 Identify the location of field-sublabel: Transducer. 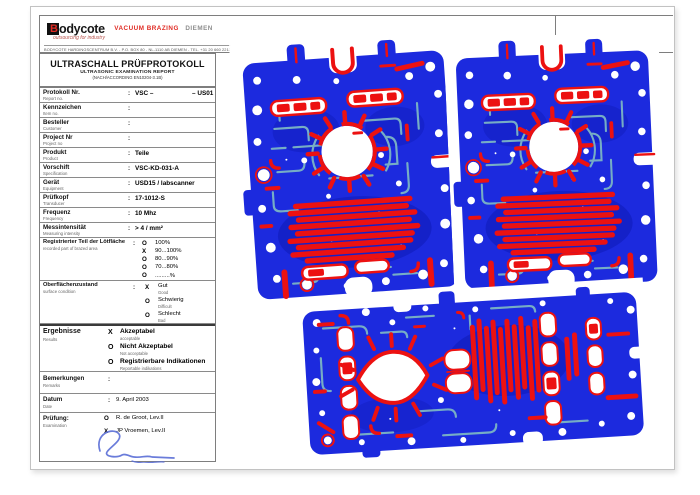
(54, 203).